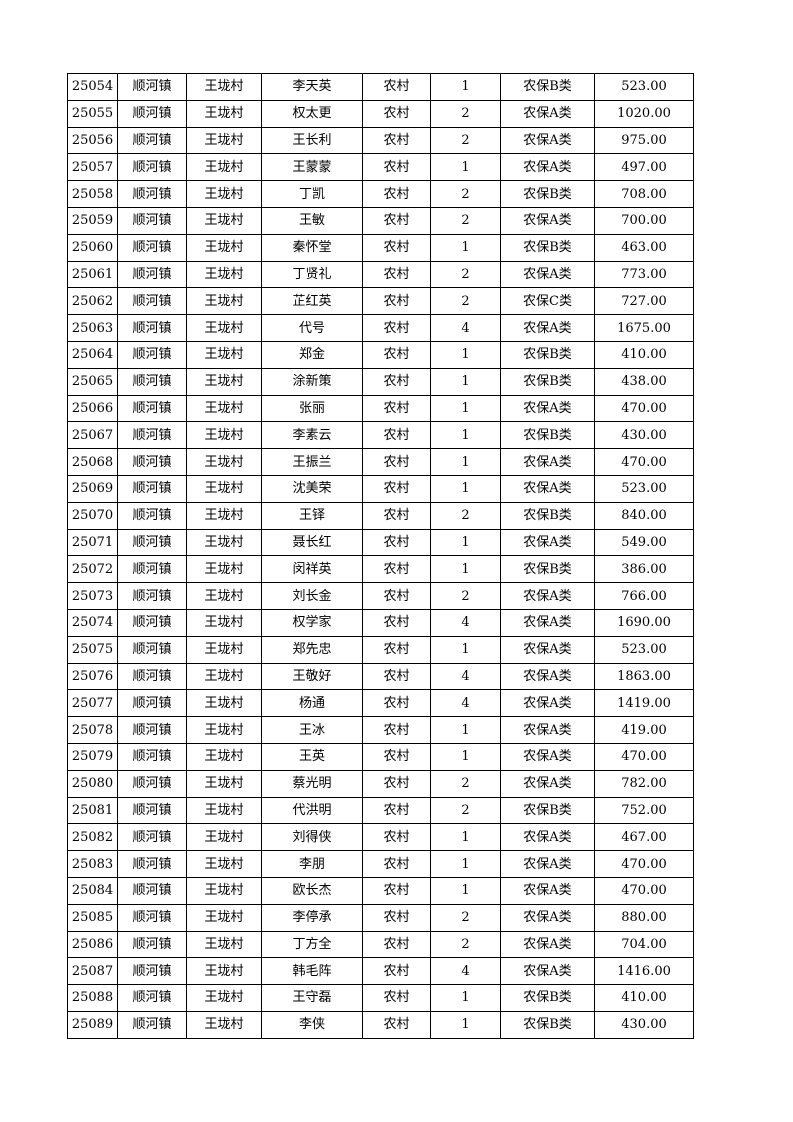  I want to click on person-name-cell: 张丽, so click(312, 408).